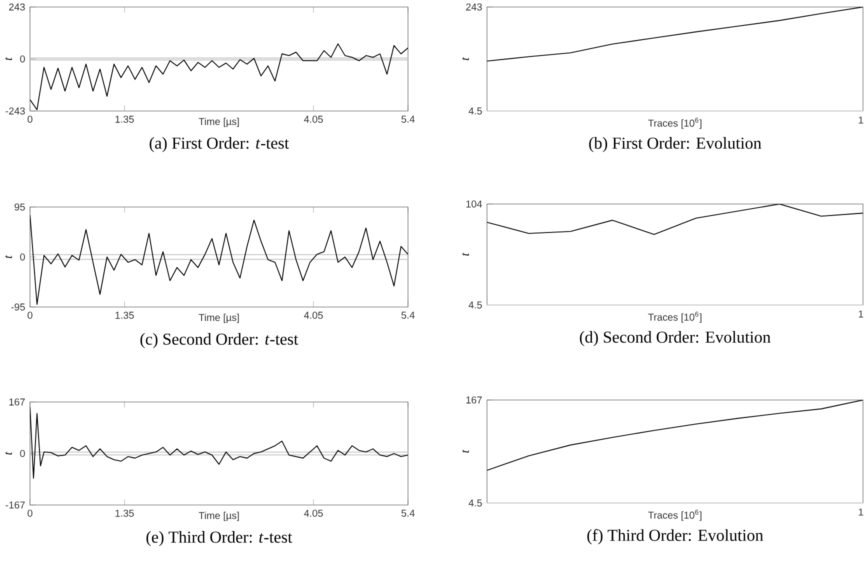 The width and height of the screenshot is (866, 561). I want to click on text: (d) Second Order: Evolution, so click(675, 338).